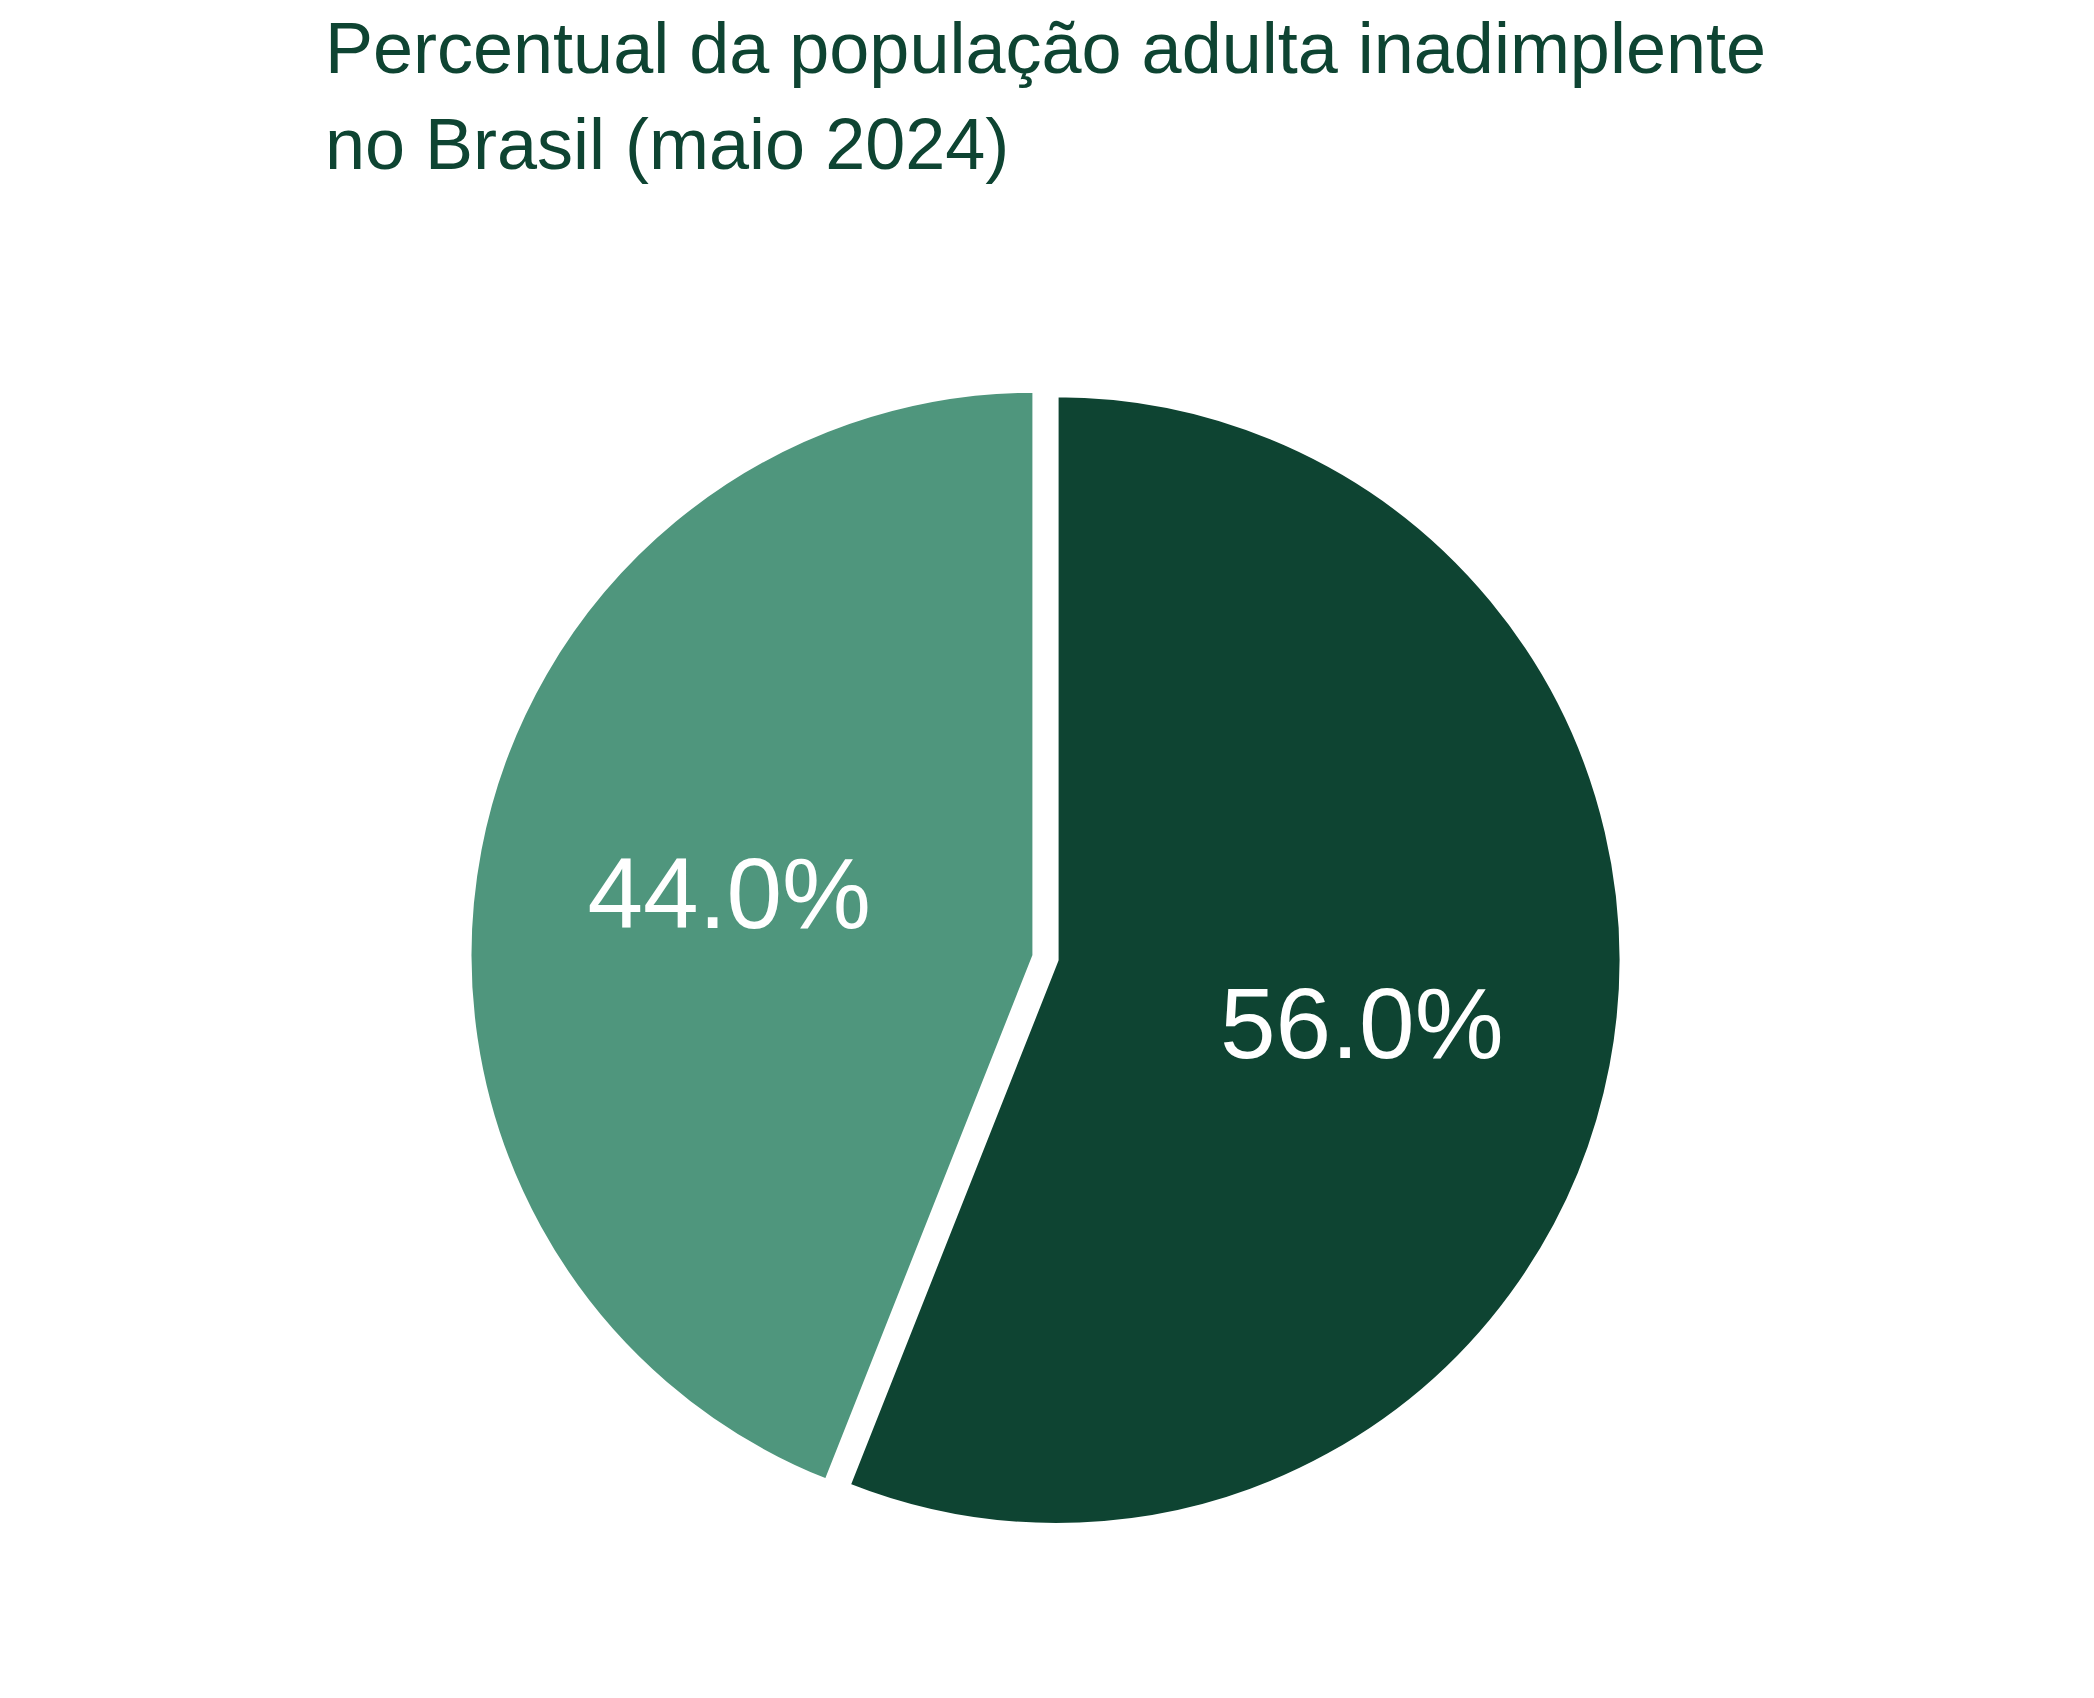 The image size is (2094, 1698). What do you see at coordinates (729, 892) in the screenshot?
I see `data-label: 44.0%` at bounding box center [729, 892].